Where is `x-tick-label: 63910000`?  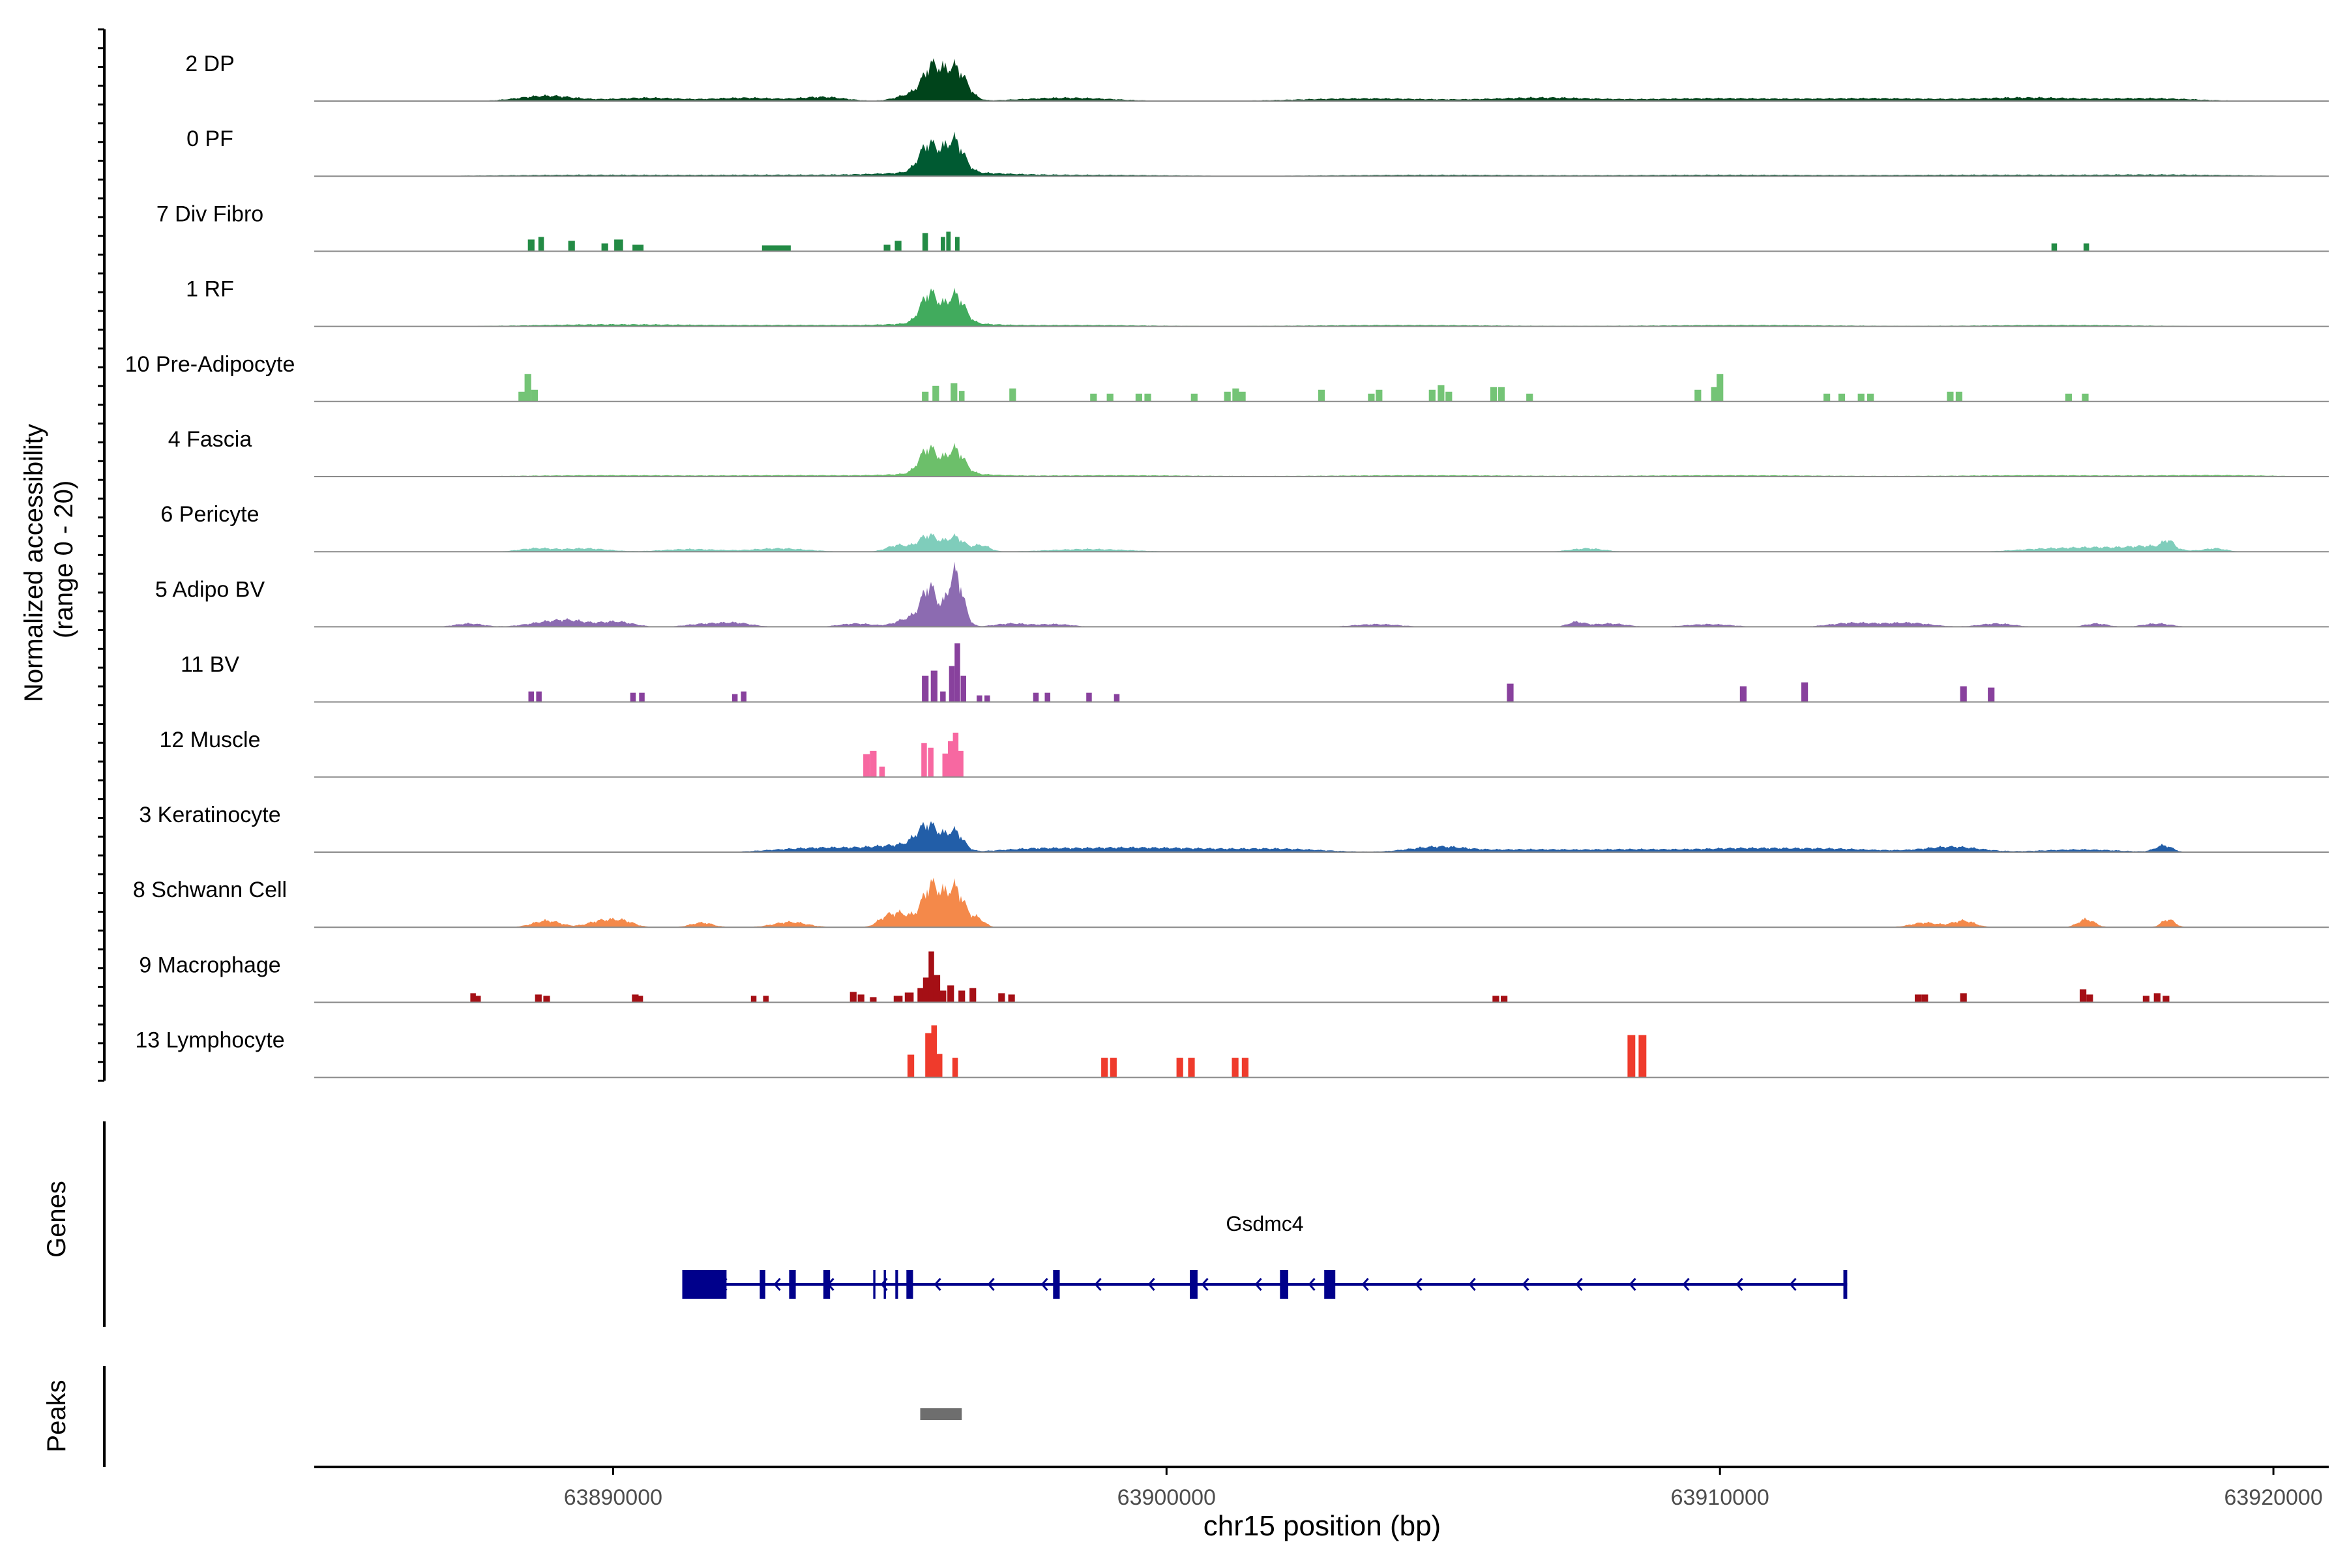
x-tick-label: 63910000 is located at coordinates (1720, 1498).